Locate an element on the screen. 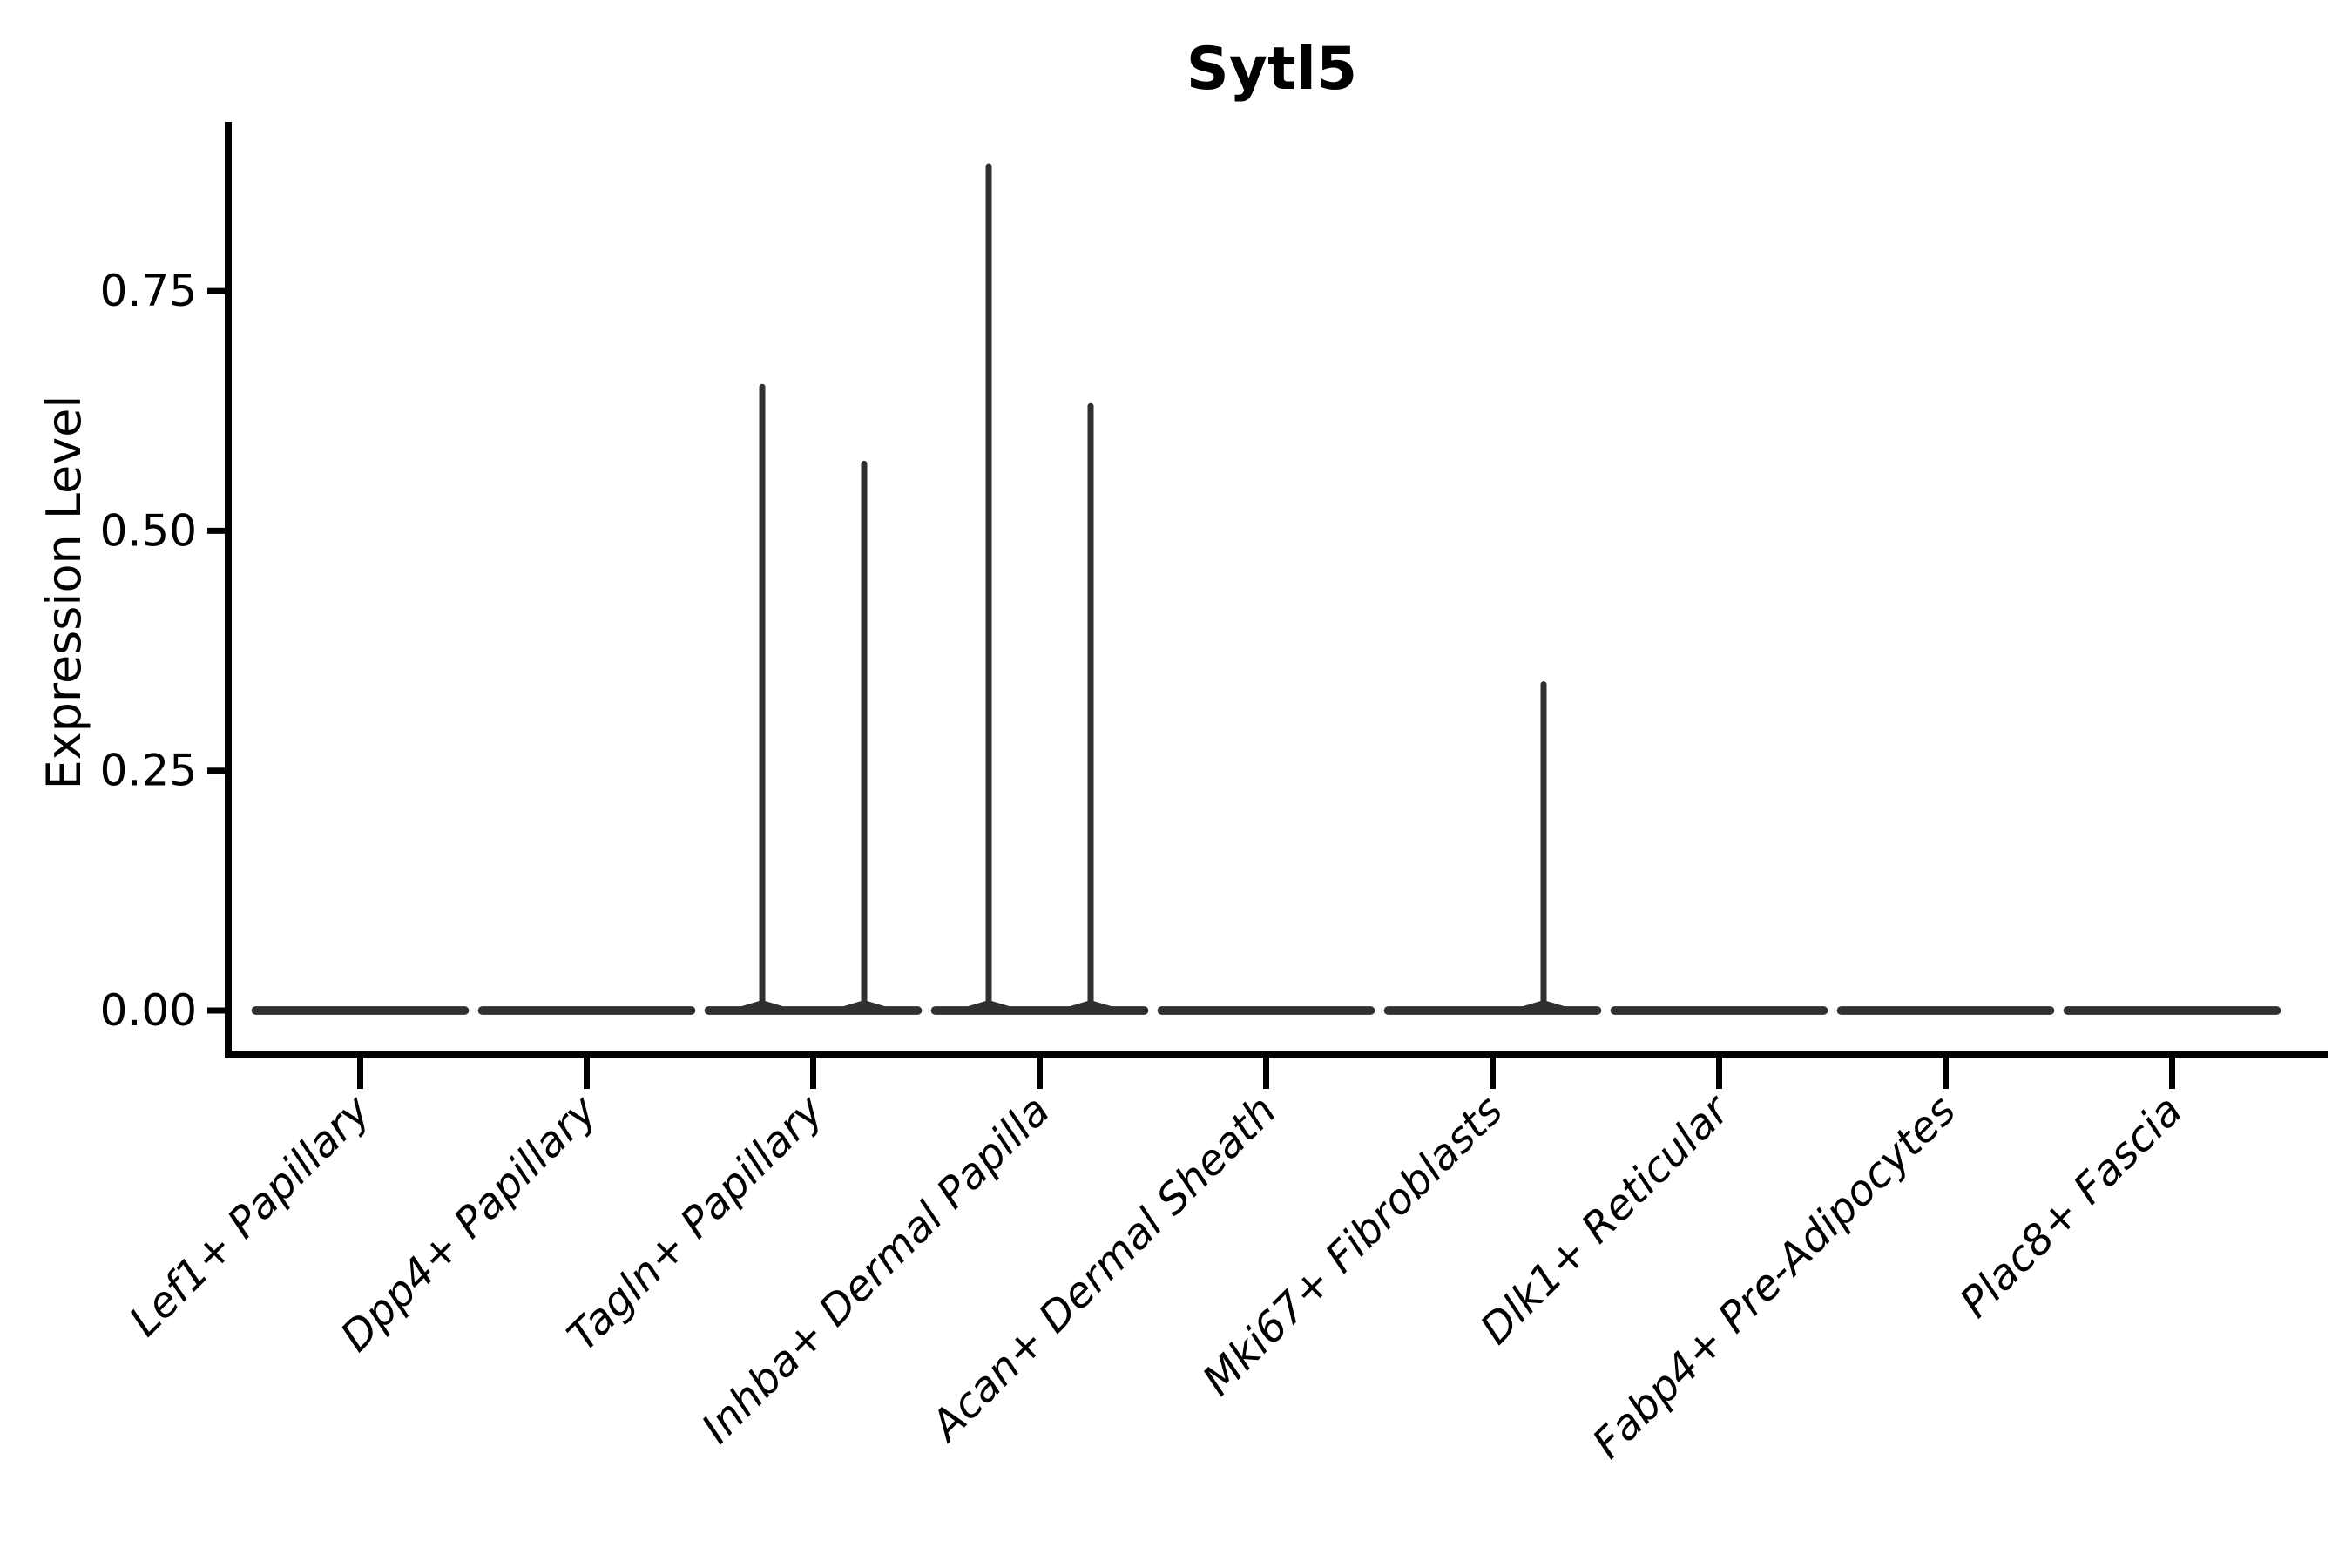 This screenshot has width=2352, height=1568. y-tick-label: 0.25 is located at coordinates (148, 771).